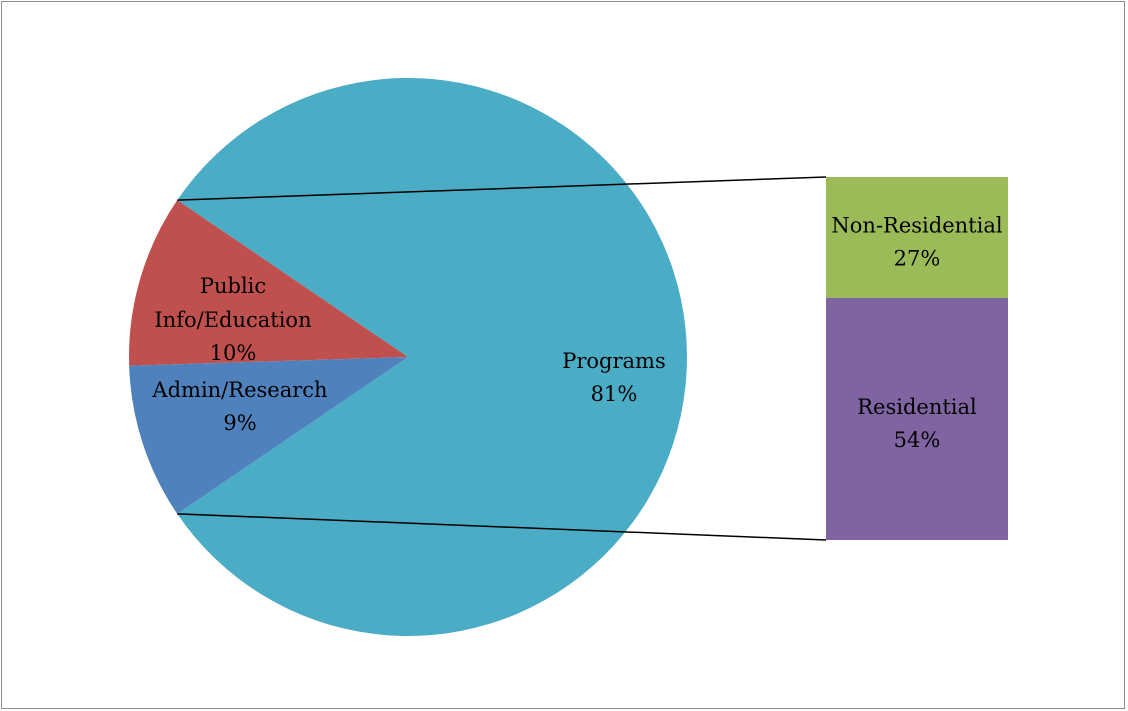 The width and height of the screenshot is (1128, 711). What do you see at coordinates (614, 394) in the screenshot?
I see `slice-percent-programs: 81%` at bounding box center [614, 394].